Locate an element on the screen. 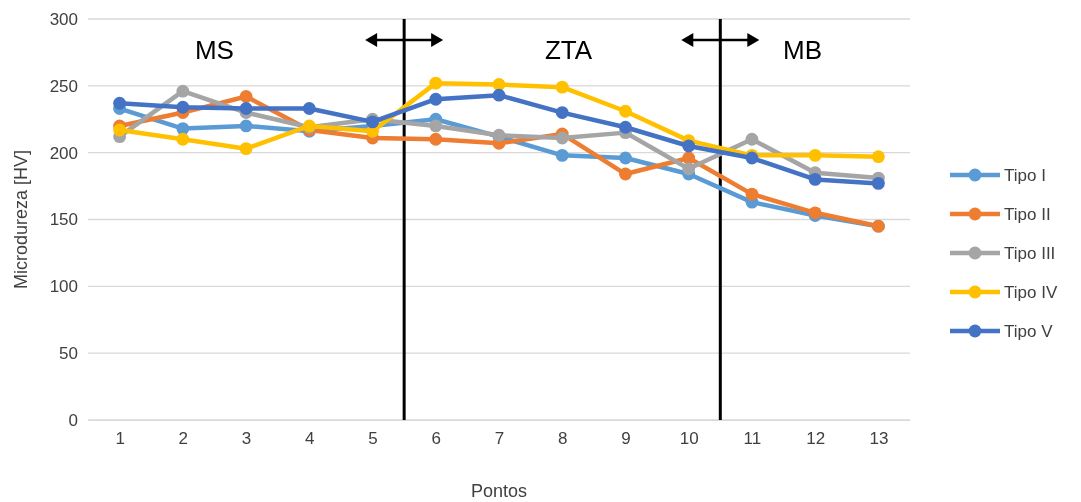  x-tick-label: 6 is located at coordinates (436, 439).